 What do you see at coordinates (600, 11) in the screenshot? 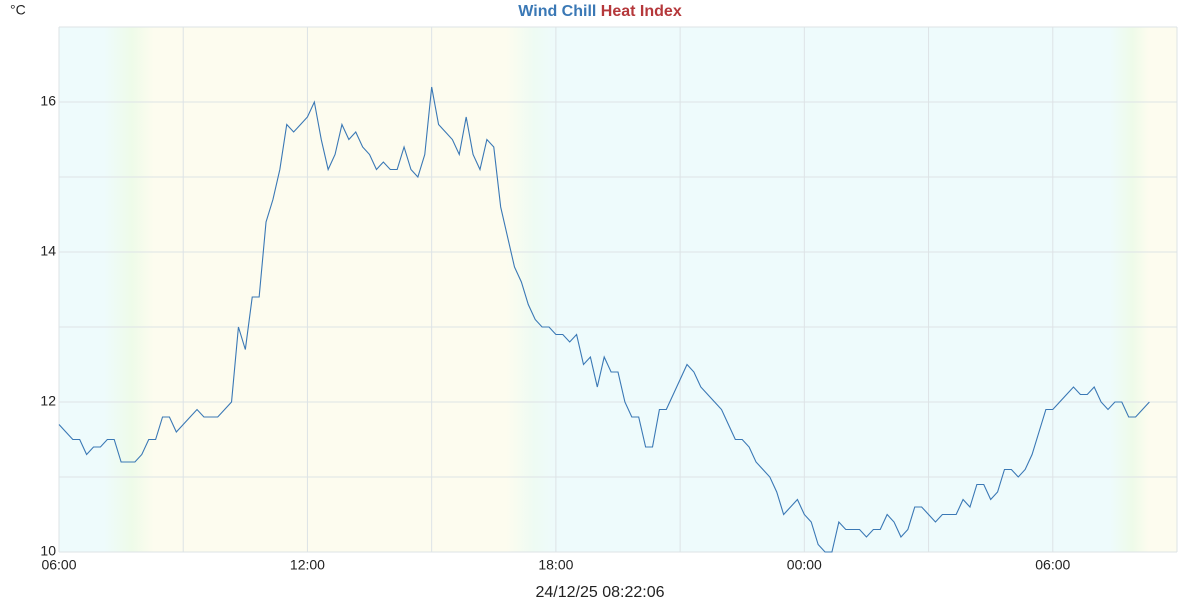
I see `legend: Wind Chill Heat Index` at bounding box center [600, 11].